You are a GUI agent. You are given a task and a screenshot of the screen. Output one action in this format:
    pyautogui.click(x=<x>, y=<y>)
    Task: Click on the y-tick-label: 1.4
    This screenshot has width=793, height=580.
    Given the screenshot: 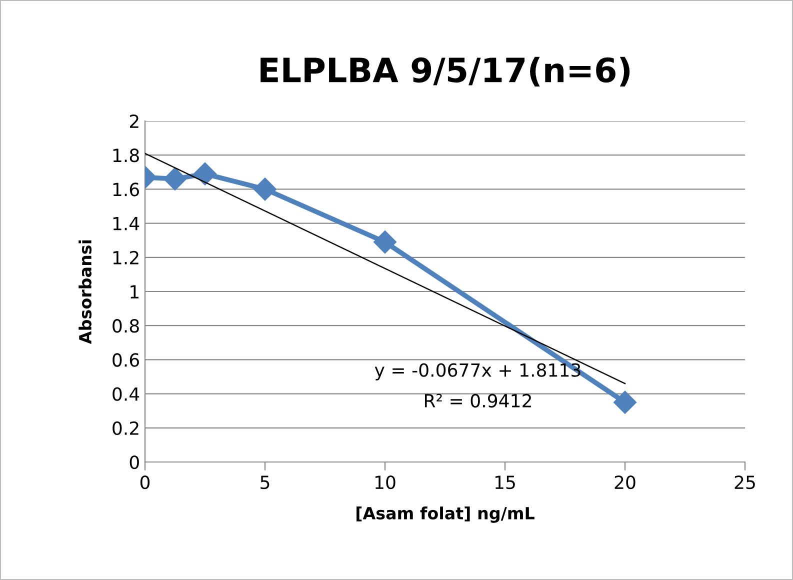 What is the action you would take?
    pyautogui.click(x=126, y=223)
    